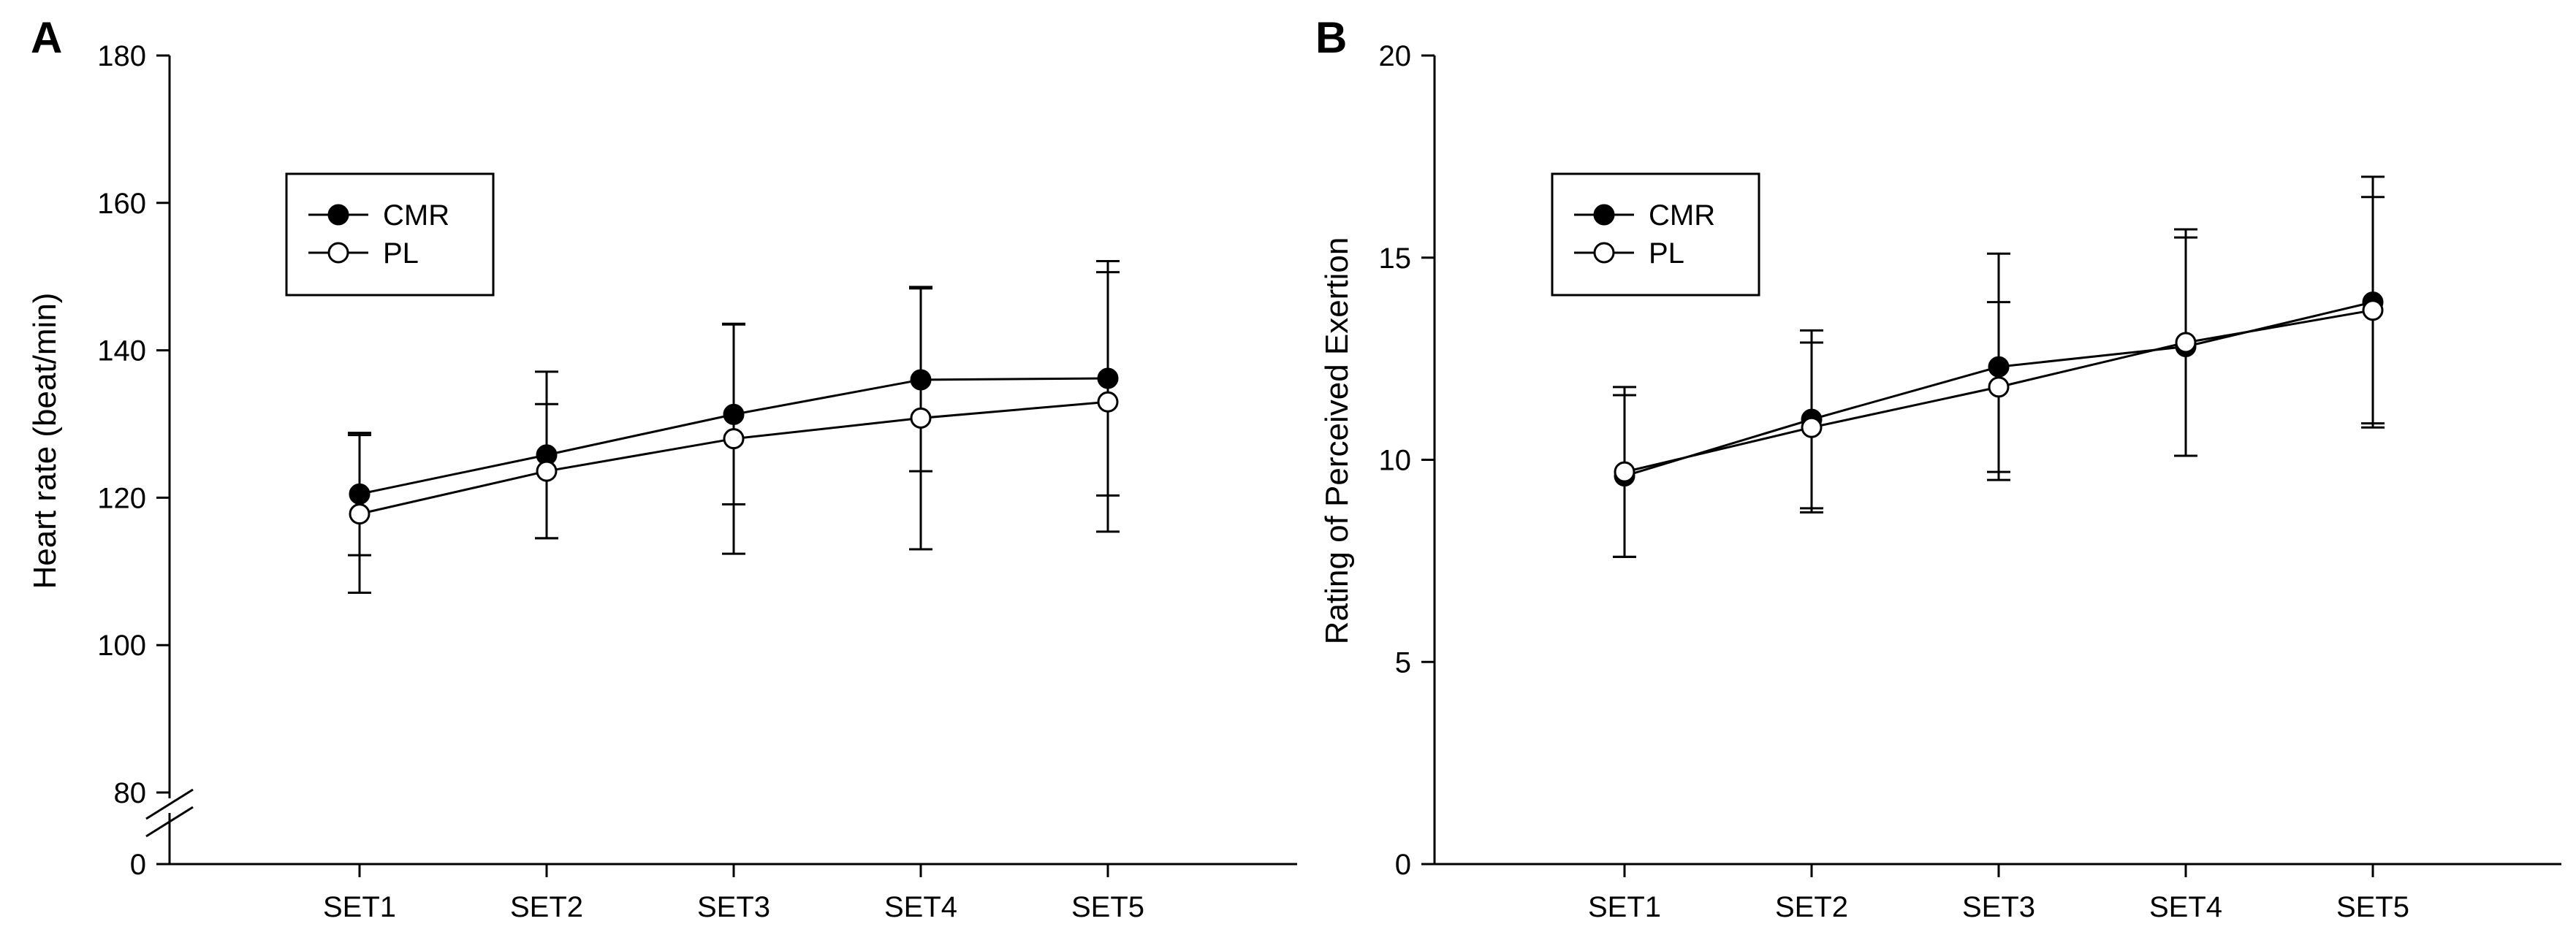 The height and width of the screenshot is (951, 2576). Describe the element at coordinates (1812, 907) in the screenshot. I see `panel-b-x-tick-label: SET2` at that location.